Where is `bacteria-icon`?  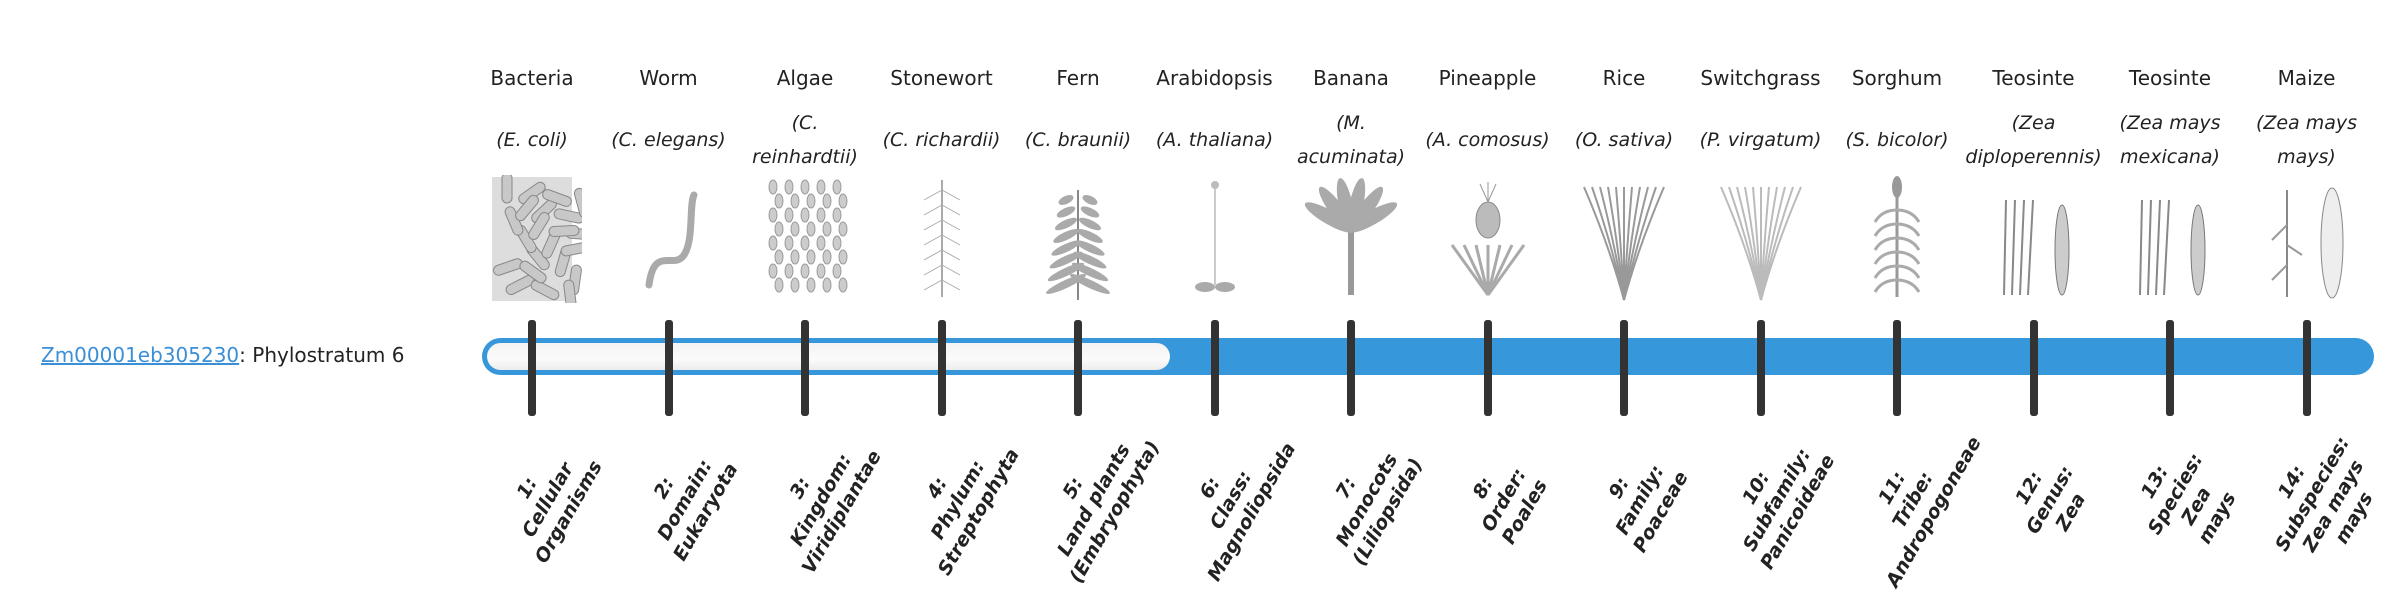
bacteria-icon is located at coordinates (539, 241).